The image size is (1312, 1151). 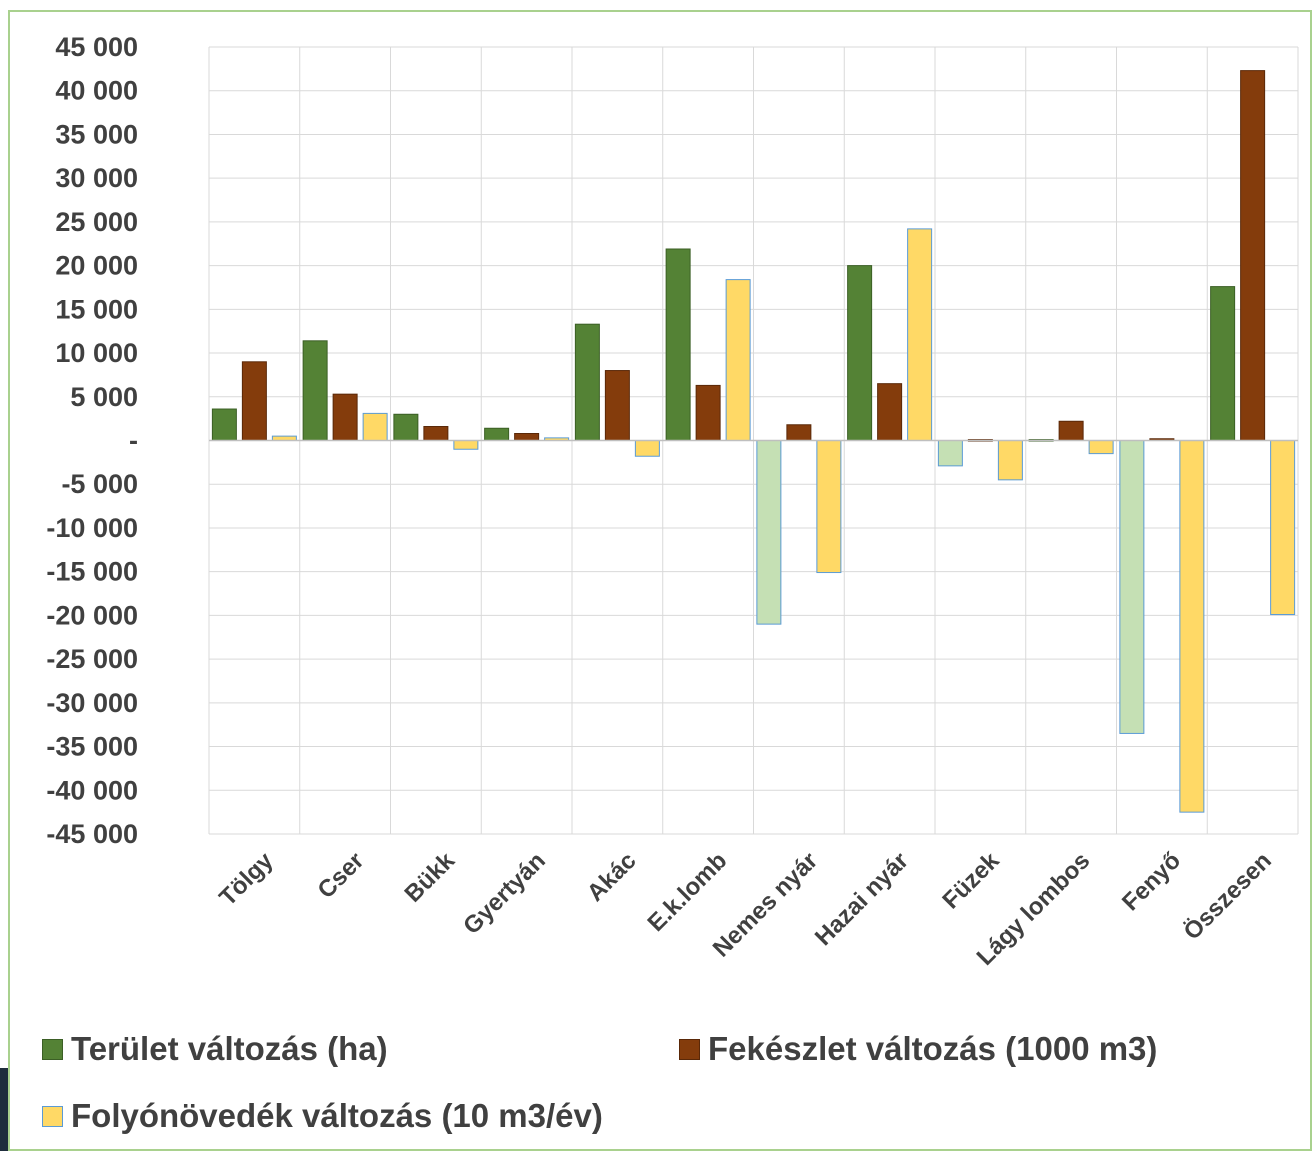 What do you see at coordinates (96, 178) in the screenshot?
I see `y-tick-label: 30 000` at bounding box center [96, 178].